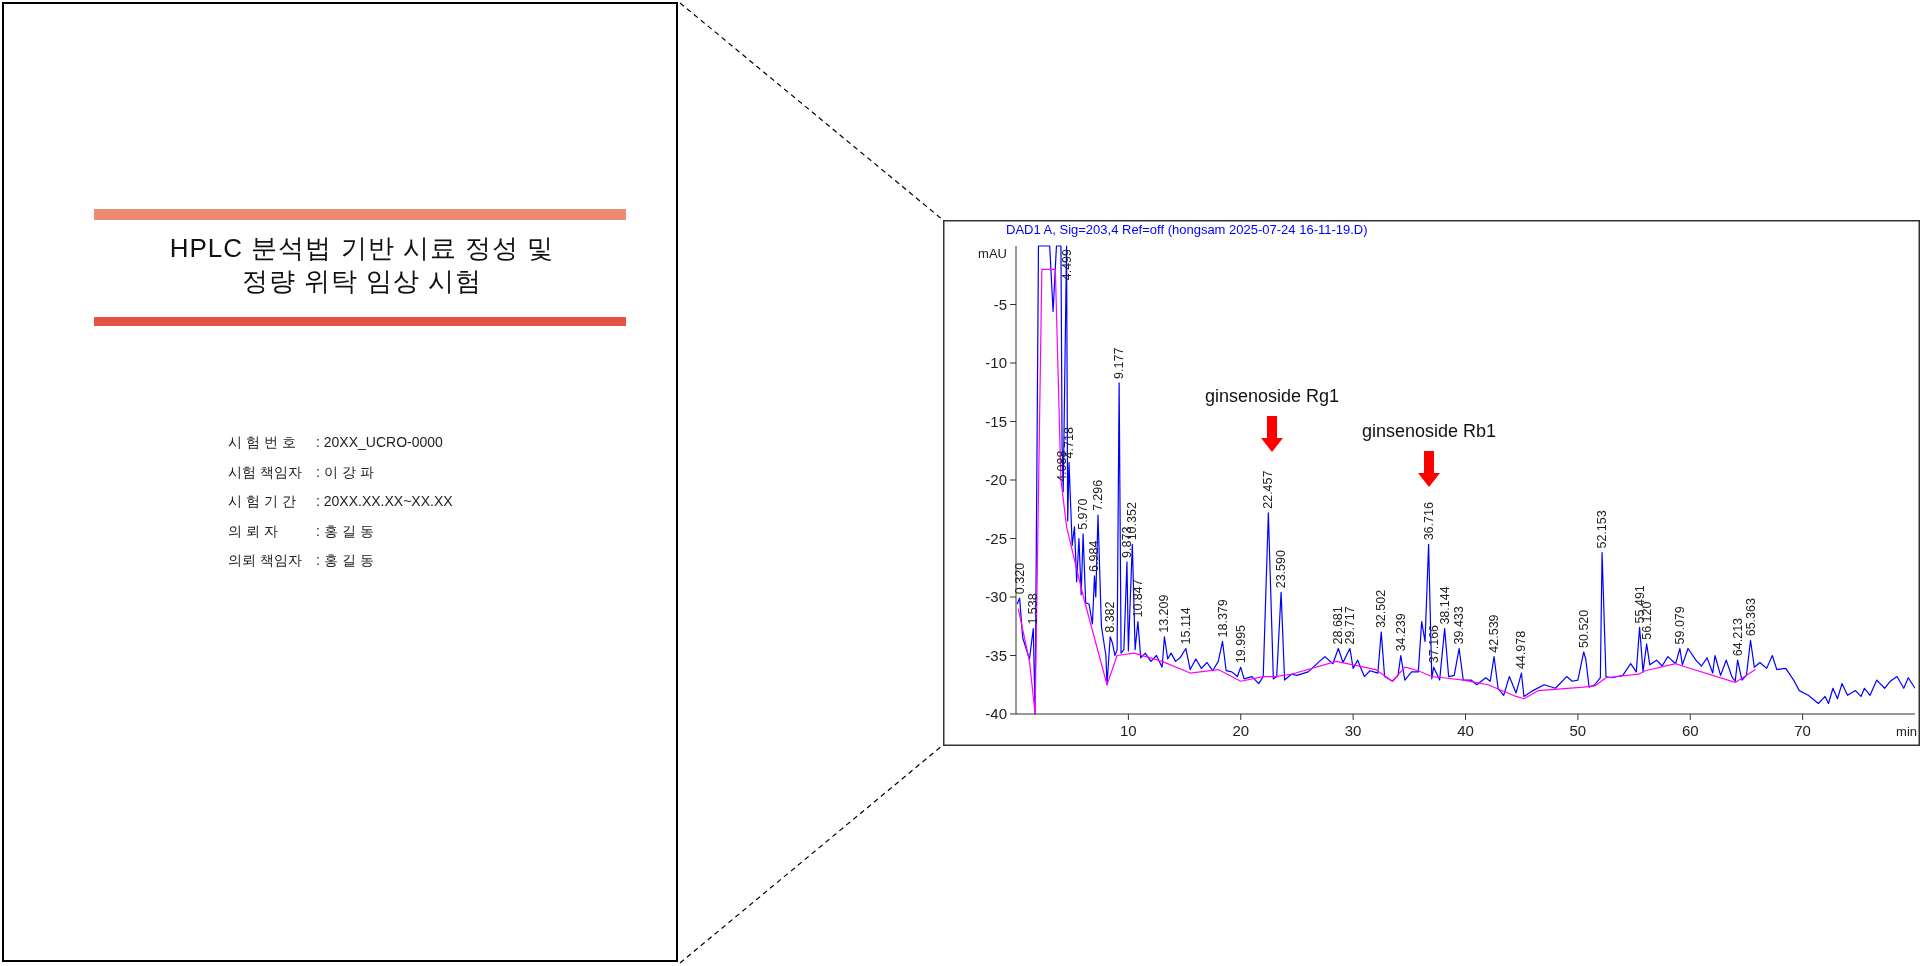 This screenshot has height=966, width=1920. I want to click on annotation: 59.079, so click(1679, 625).